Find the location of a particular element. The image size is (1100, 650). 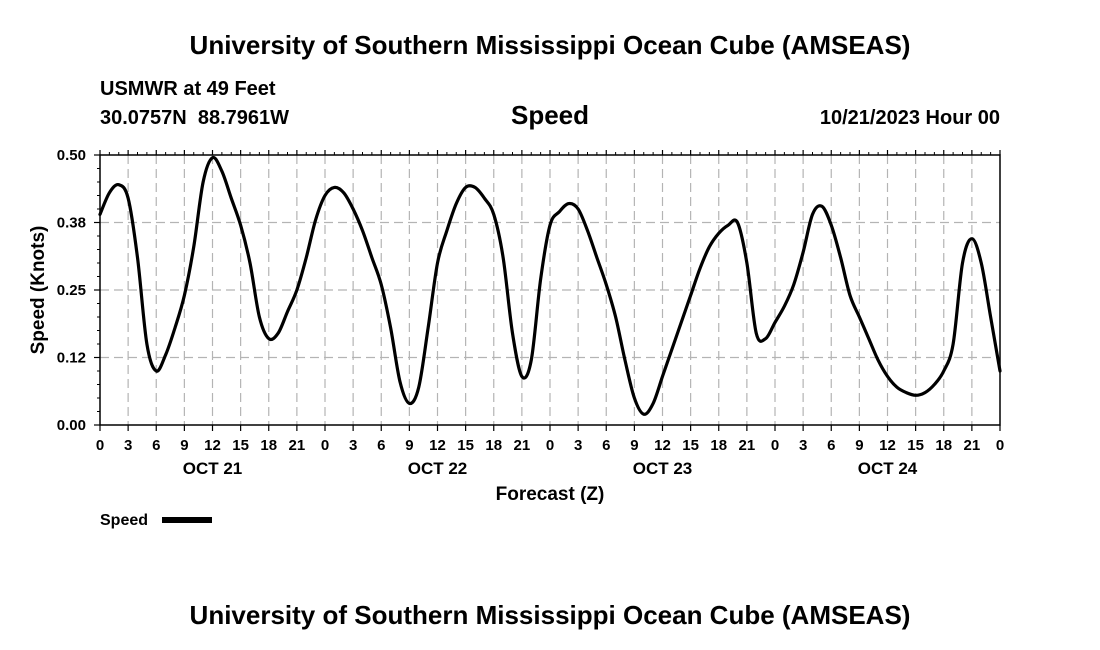

y-axis-title: Speed (Knots) is located at coordinates (38, 290).